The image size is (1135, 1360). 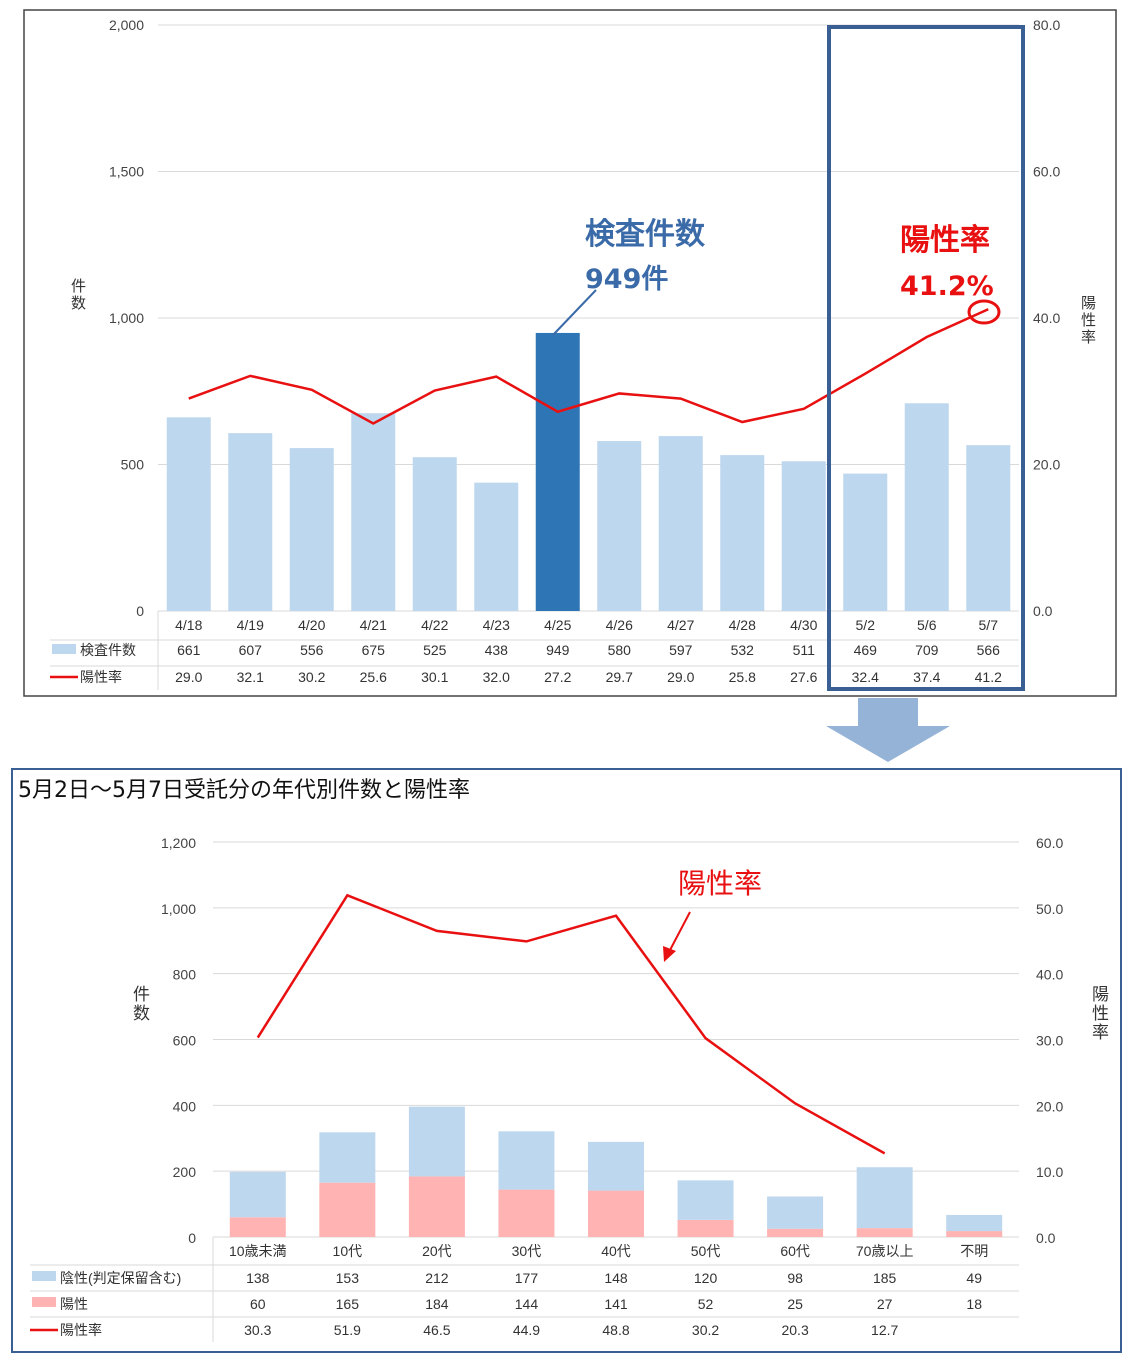 What do you see at coordinates (947, 286) in the screenshot?
I see `annotation-rate-value: 41.2%` at bounding box center [947, 286].